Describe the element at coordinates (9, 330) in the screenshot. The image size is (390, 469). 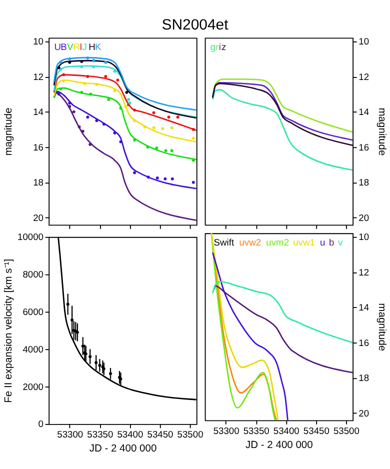
I see `y-axis-title: Fe II expansion velocity [km s⁻¹]` at that location.